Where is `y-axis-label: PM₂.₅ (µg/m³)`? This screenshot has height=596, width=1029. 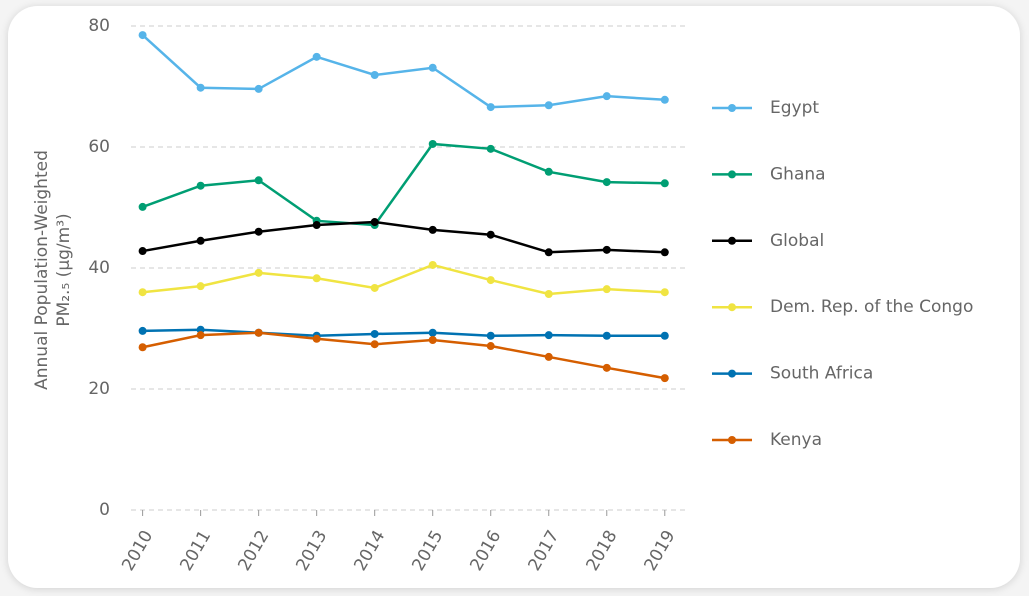
y-axis-label: PM₂.₅ (µg/m³) is located at coordinates (64, 269).